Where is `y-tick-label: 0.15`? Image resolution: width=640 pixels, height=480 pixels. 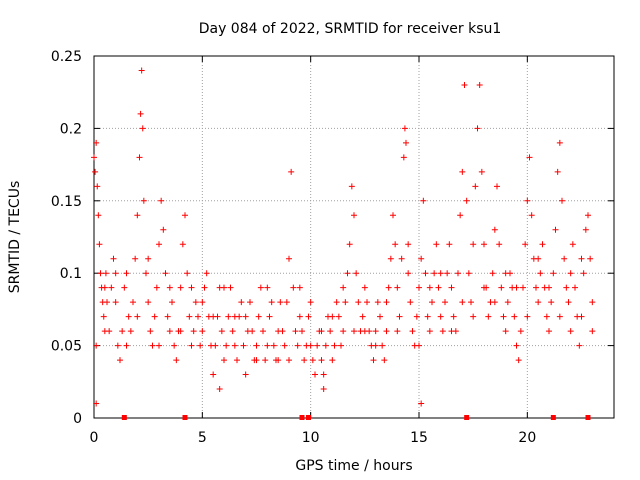
y-tick-label: 0.15 is located at coordinates (66, 202).